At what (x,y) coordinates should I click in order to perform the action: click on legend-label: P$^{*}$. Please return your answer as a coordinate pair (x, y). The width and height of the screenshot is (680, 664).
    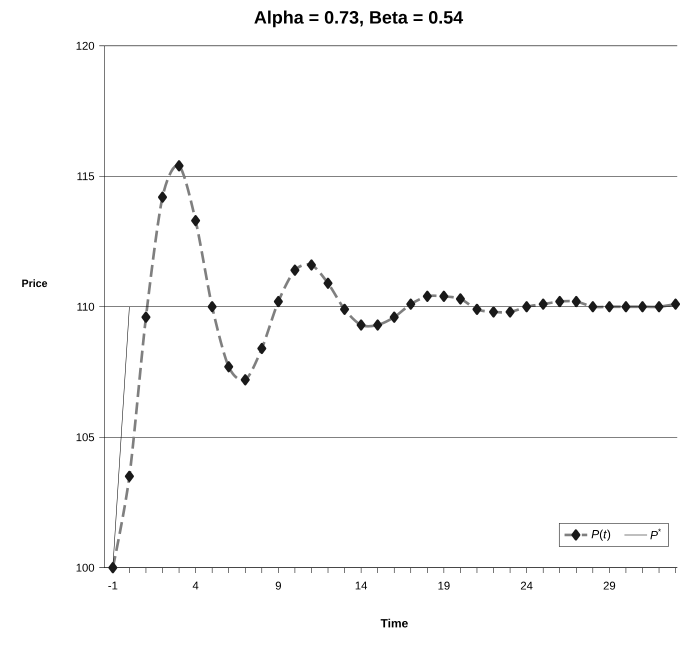
    Looking at the image, I should click on (655, 534).